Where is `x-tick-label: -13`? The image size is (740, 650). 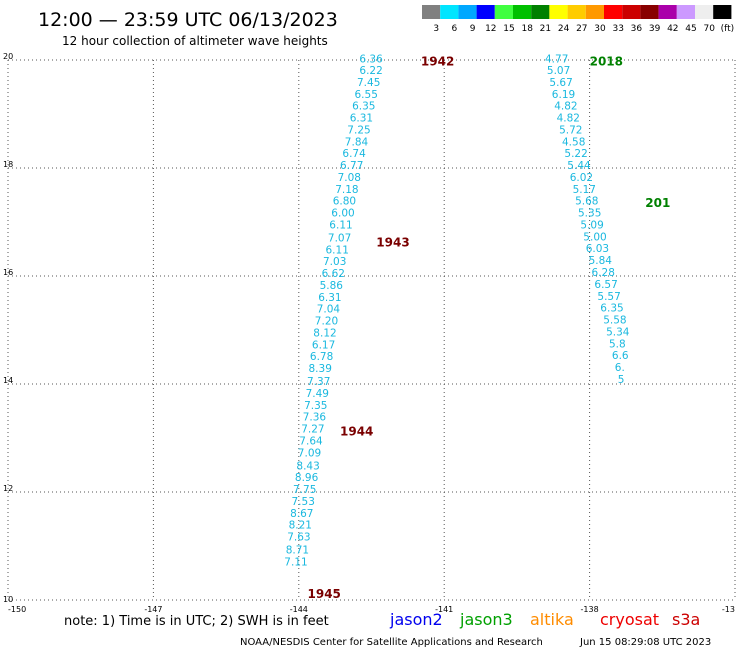
x-tick-label: -13 is located at coordinates (728, 609).